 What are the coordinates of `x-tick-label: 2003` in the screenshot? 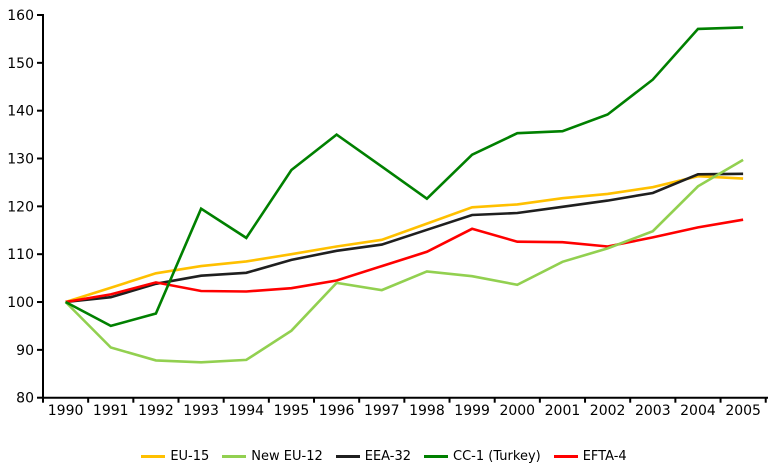 It's located at (653, 411).